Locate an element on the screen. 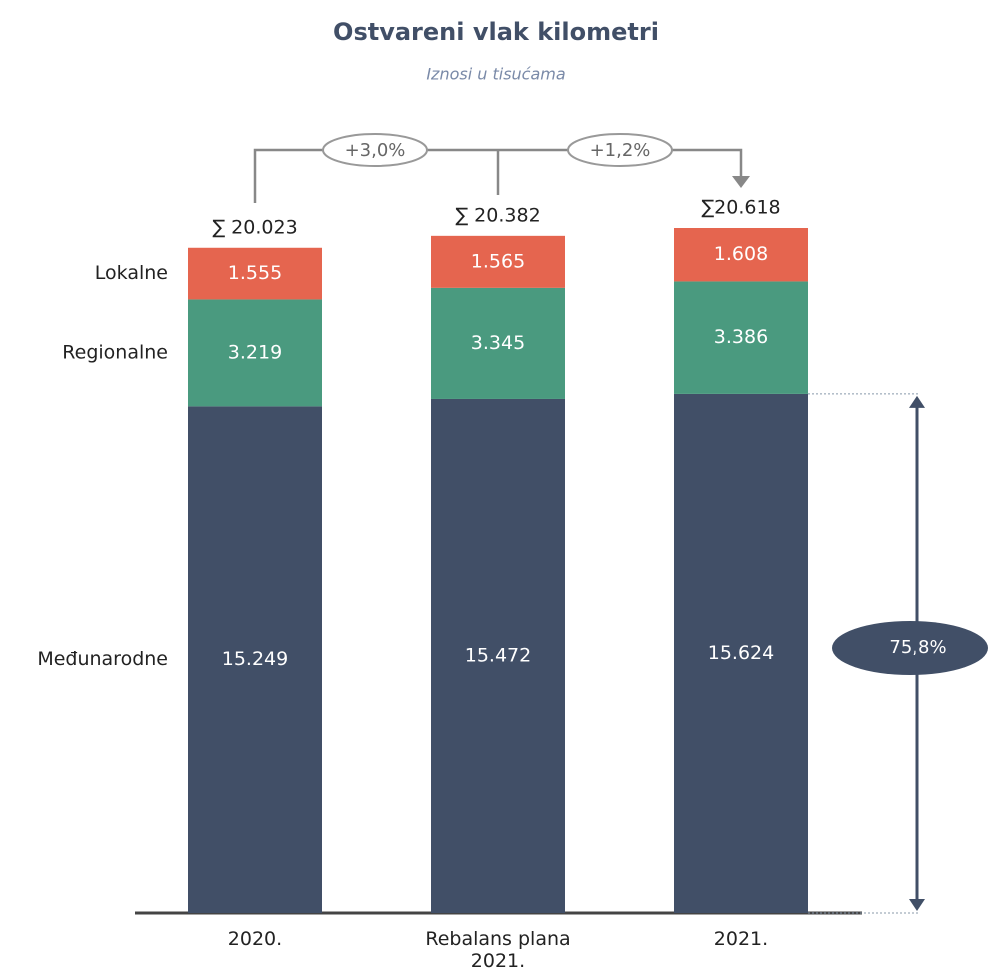 The width and height of the screenshot is (992, 974). value-label: 3.345 is located at coordinates (498, 343).